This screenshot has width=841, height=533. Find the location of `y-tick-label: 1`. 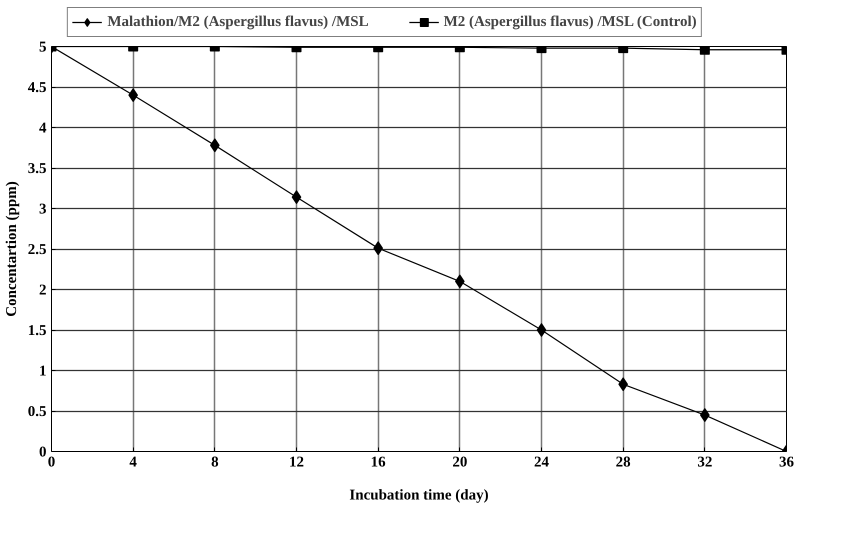

y-tick-label: 1 is located at coordinates (42, 372).